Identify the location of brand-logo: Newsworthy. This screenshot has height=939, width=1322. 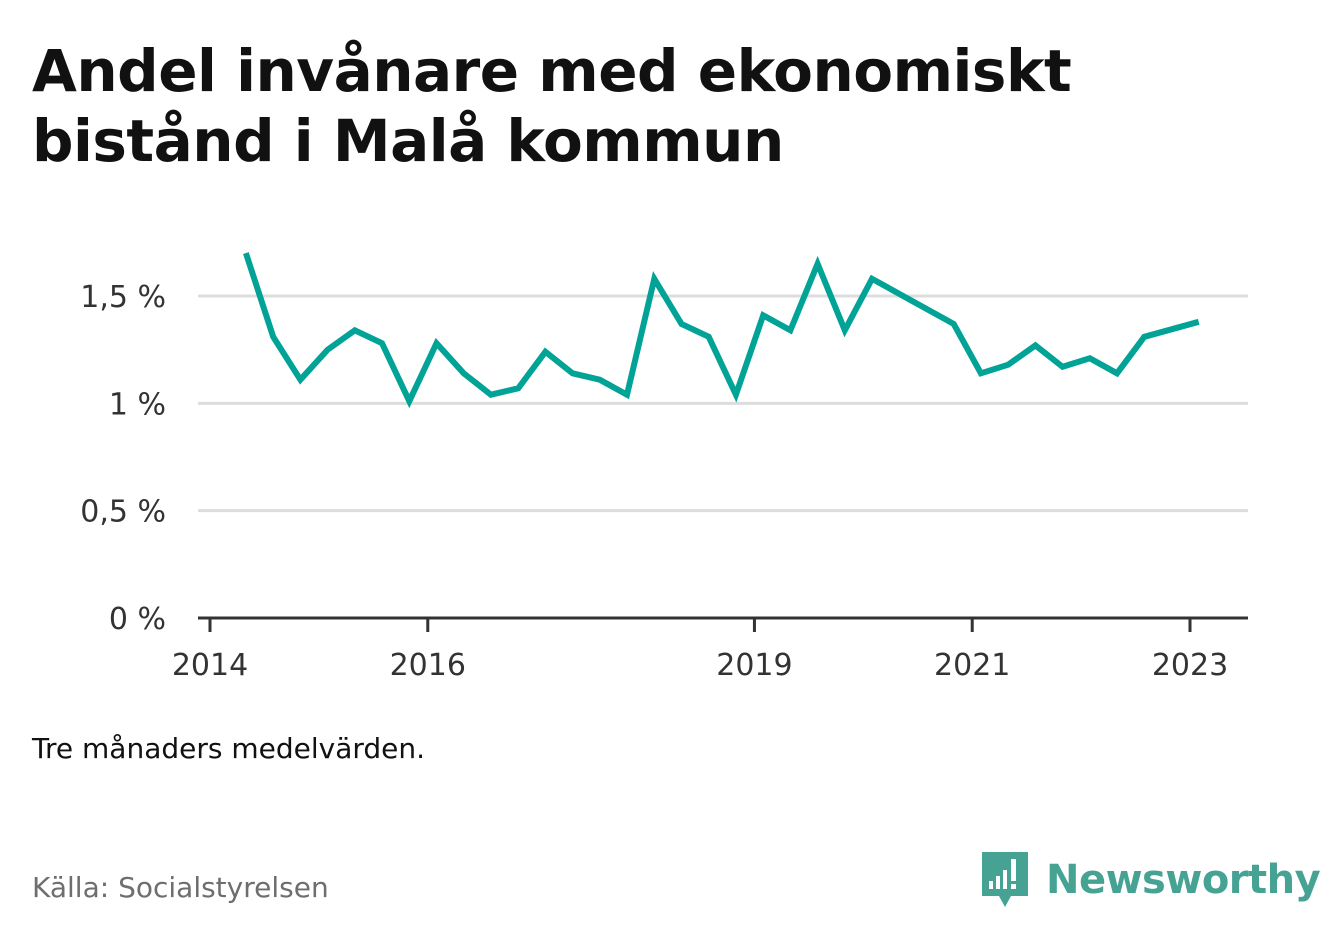
(1150, 880).